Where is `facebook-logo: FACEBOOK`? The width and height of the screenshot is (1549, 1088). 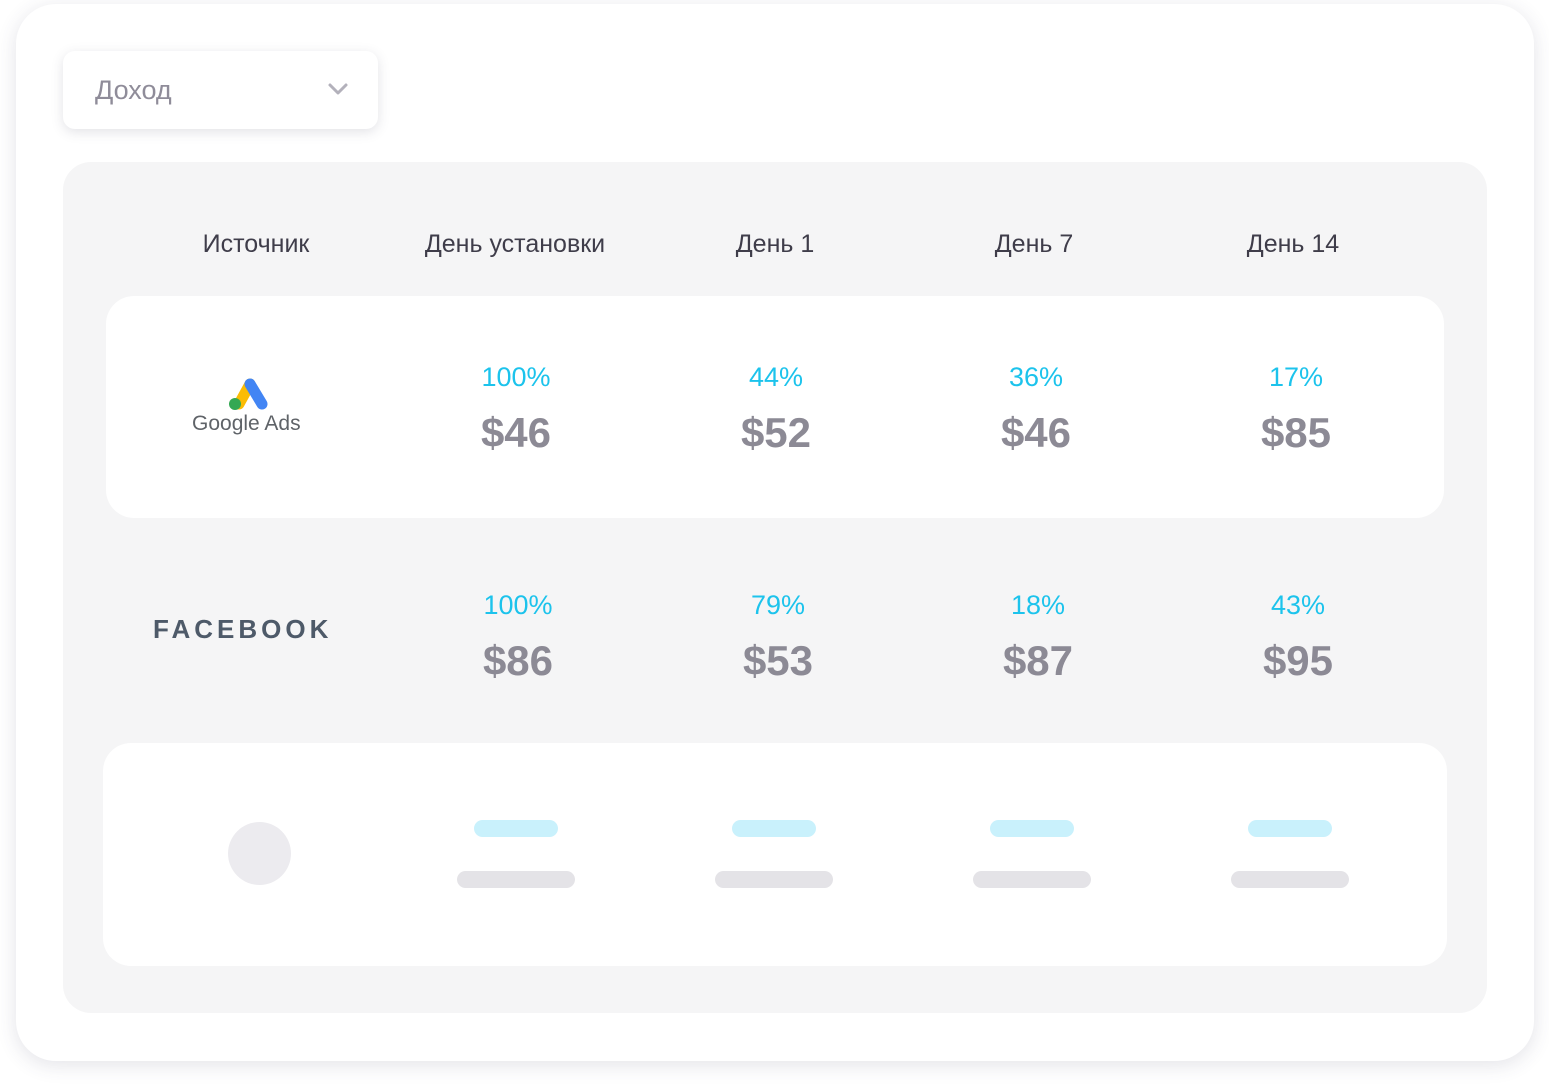
facebook-logo: FACEBOOK is located at coordinates (243, 629).